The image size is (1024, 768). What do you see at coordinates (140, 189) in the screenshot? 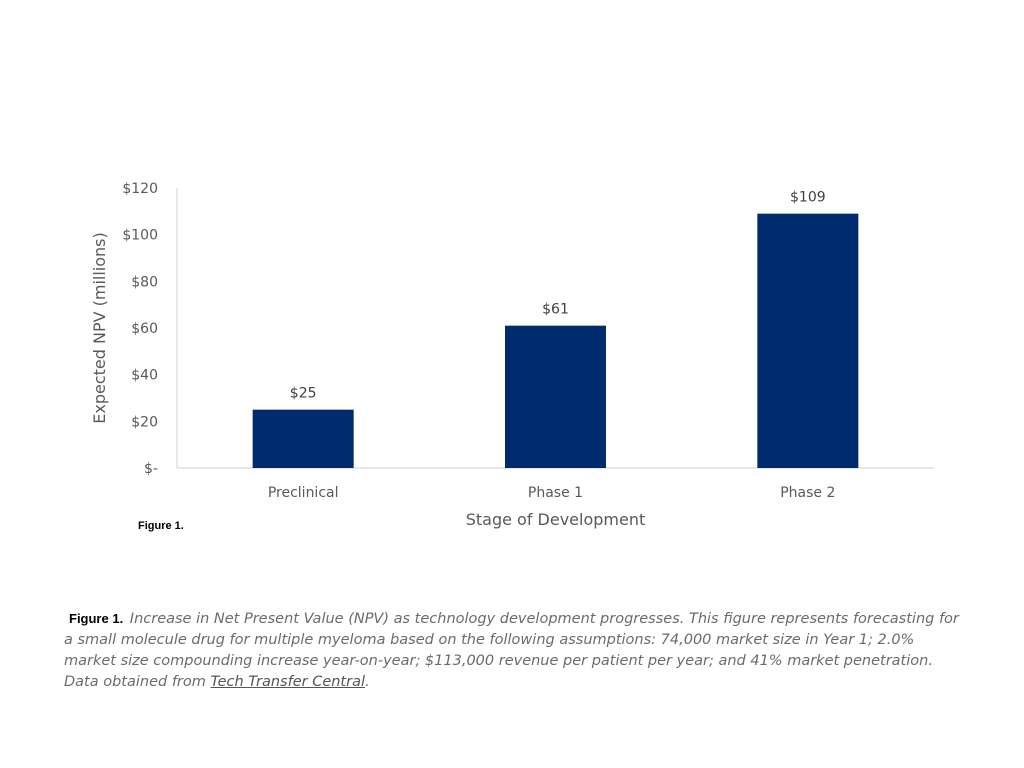
I see `y-tick-label: $120` at bounding box center [140, 189].